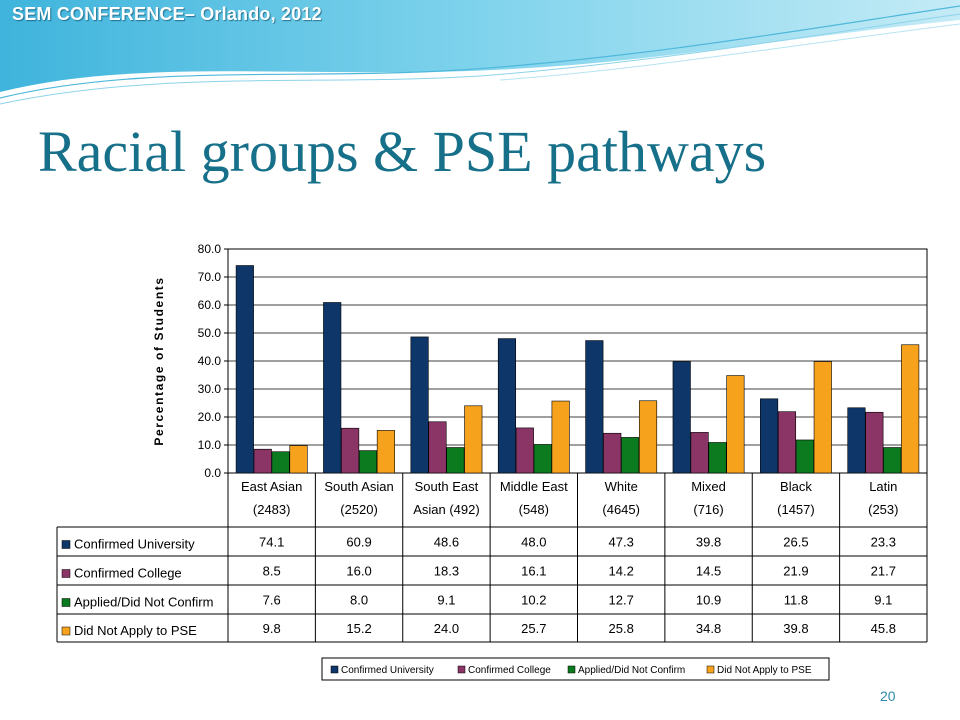  What do you see at coordinates (212, 473) in the screenshot?
I see `y-tick-label: 0.0` at bounding box center [212, 473].